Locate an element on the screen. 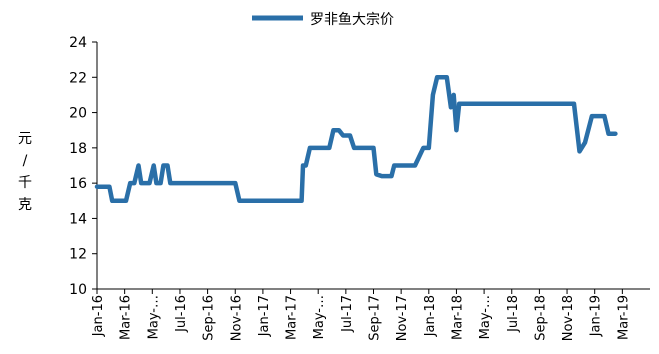 Image resolution: width=659 pixels, height=354 pixels. legend-label: 罗非鱼大宗价 is located at coordinates (352, 19).